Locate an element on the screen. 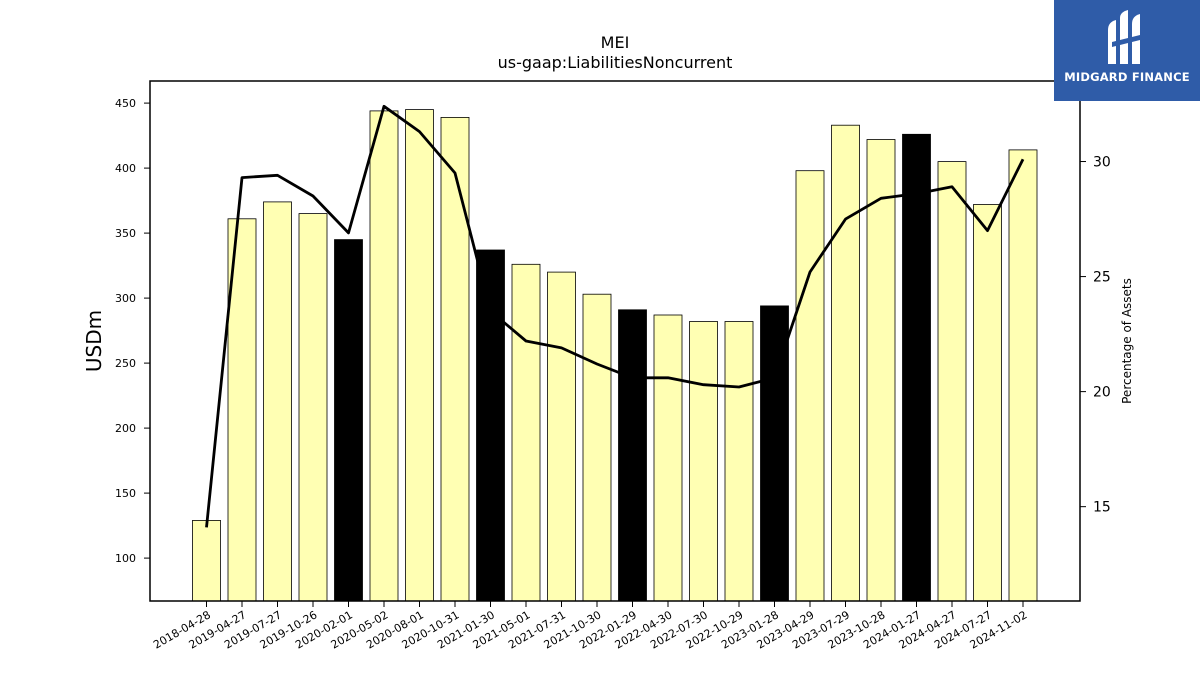 This screenshot has width=1200, height=675. chart-title: MEI is located at coordinates (615, 42).